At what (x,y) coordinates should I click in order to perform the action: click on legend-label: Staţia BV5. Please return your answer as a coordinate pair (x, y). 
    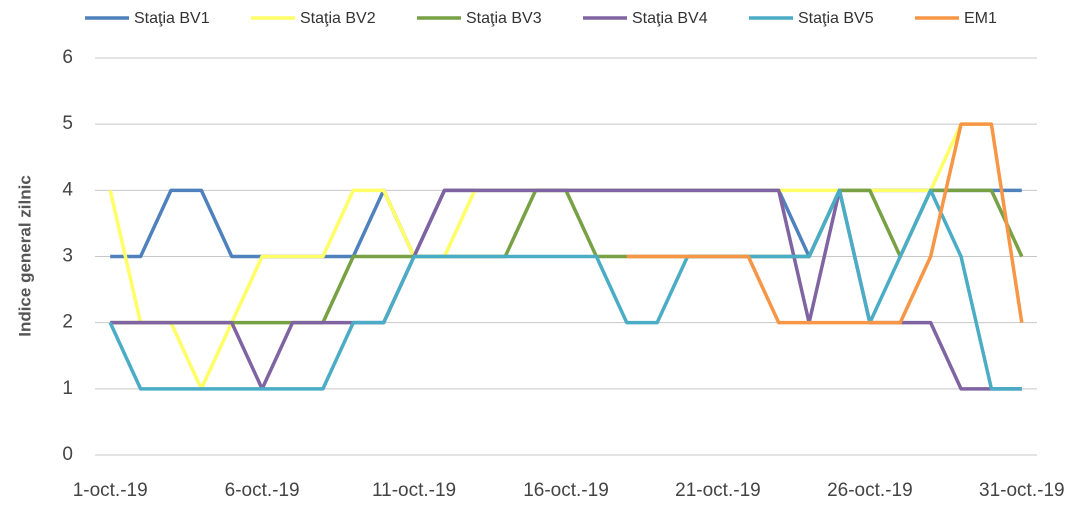
    Looking at the image, I should click on (836, 18).